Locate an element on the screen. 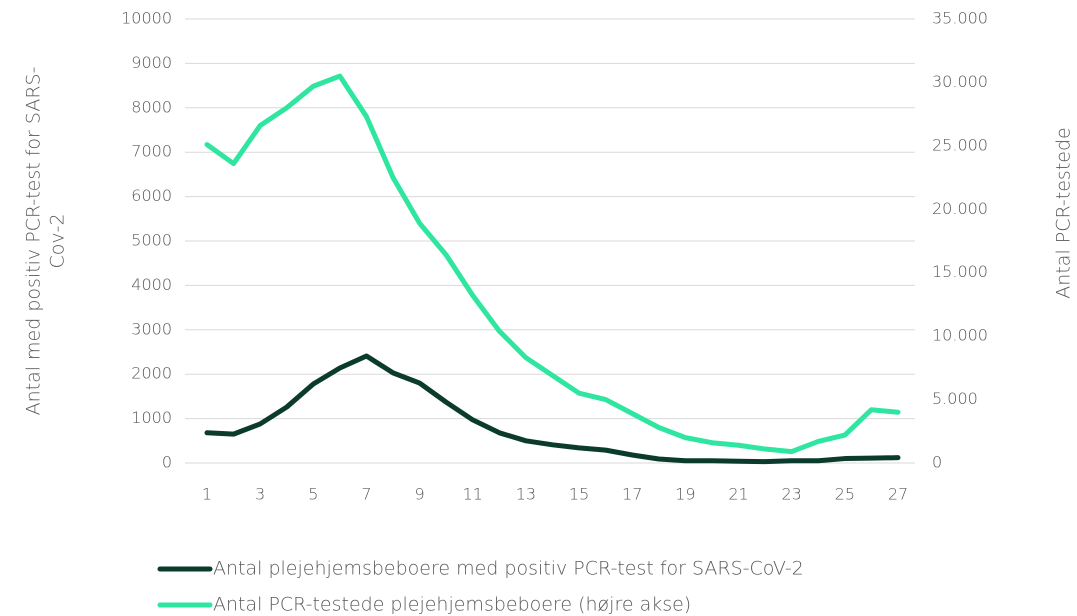  y-tick-label: 4000 is located at coordinates (151, 284).